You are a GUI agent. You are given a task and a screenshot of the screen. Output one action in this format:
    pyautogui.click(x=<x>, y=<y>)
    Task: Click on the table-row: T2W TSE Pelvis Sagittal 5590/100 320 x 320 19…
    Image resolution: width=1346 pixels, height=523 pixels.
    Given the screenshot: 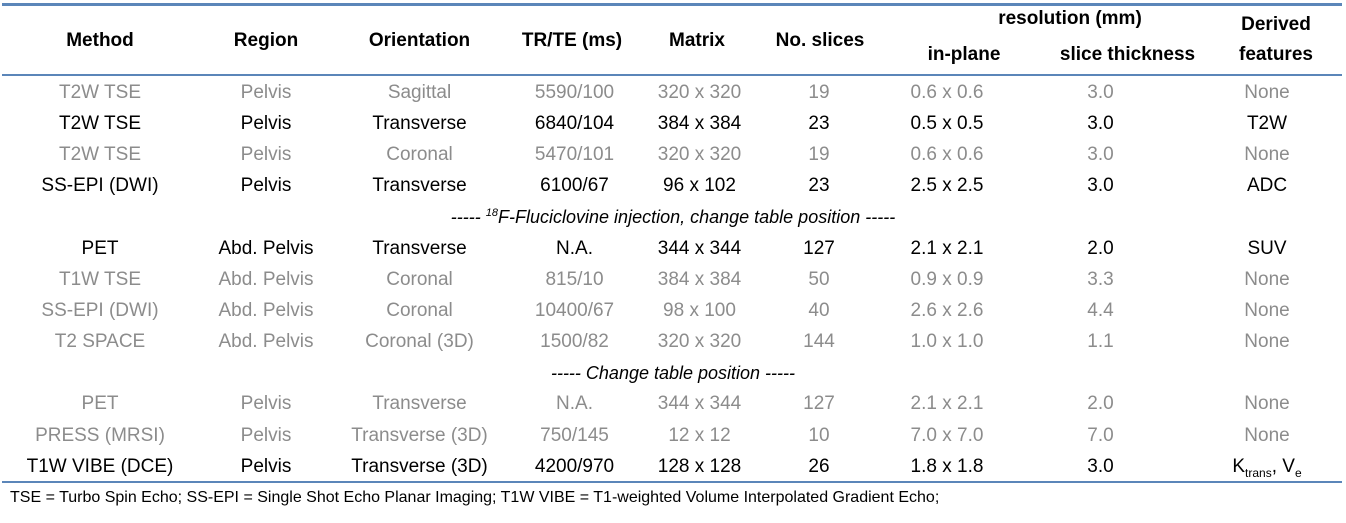 What is the action you would take?
    pyautogui.click(x=673, y=92)
    